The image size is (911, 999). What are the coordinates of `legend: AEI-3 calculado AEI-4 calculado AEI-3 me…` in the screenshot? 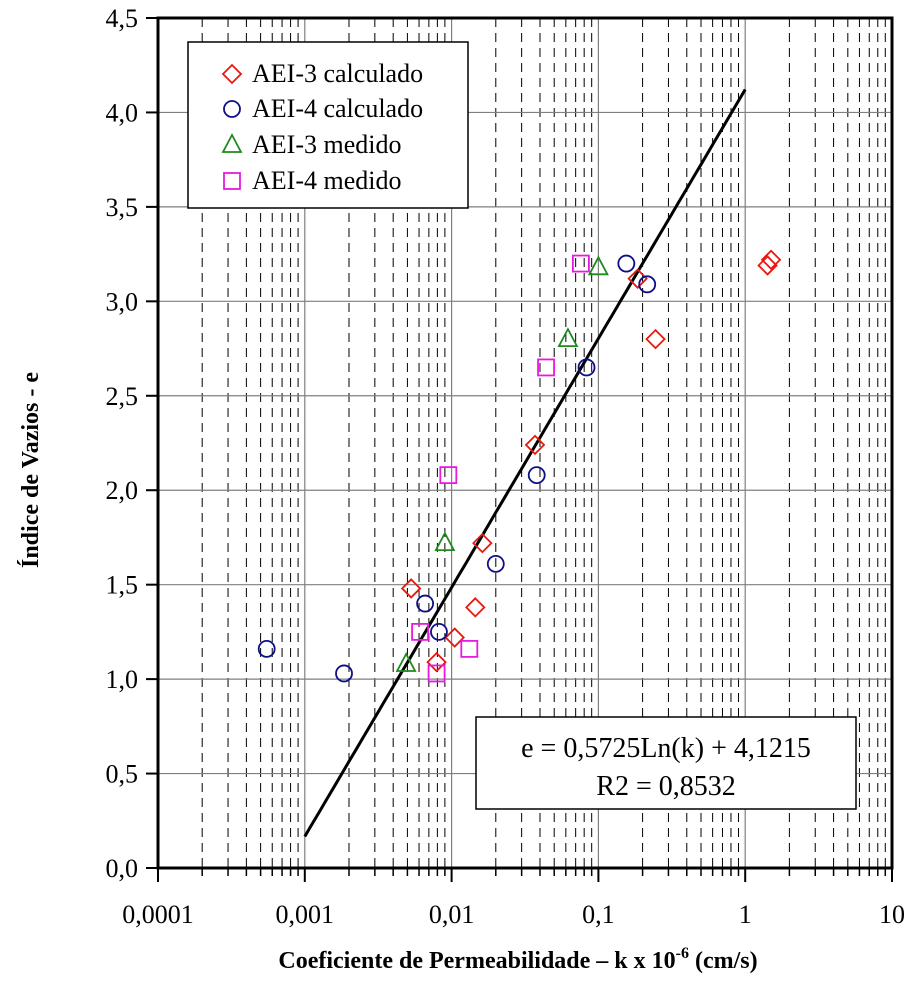 It's located at (328, 125).